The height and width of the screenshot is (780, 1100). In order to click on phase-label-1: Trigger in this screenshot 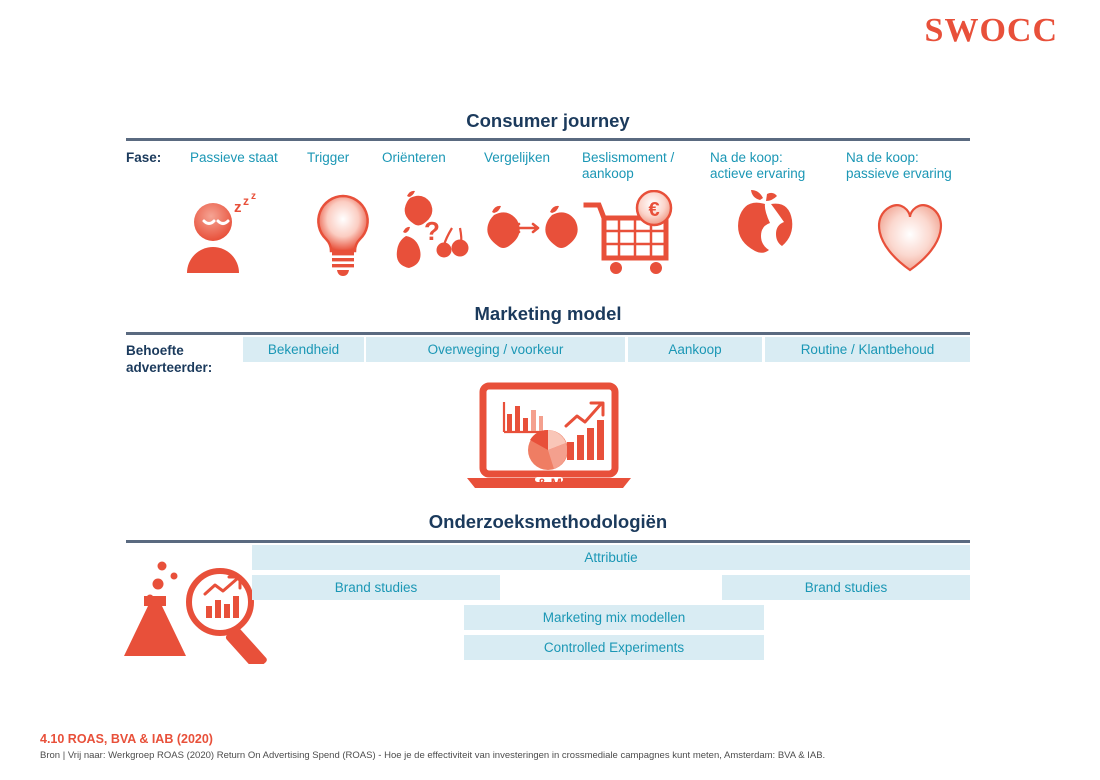, I will do `click(328, 157)`.